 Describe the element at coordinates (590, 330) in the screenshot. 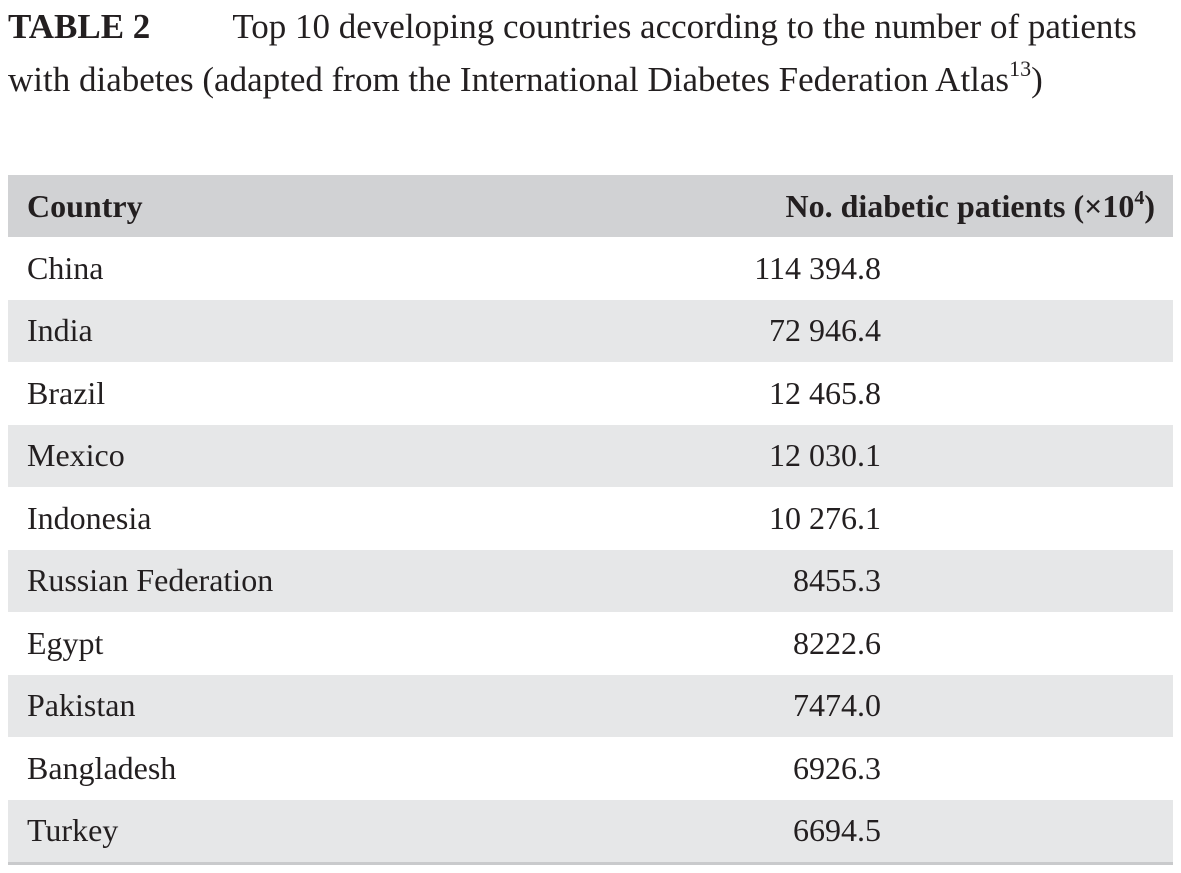

I see `table-row: India 72 946.4` at that location.